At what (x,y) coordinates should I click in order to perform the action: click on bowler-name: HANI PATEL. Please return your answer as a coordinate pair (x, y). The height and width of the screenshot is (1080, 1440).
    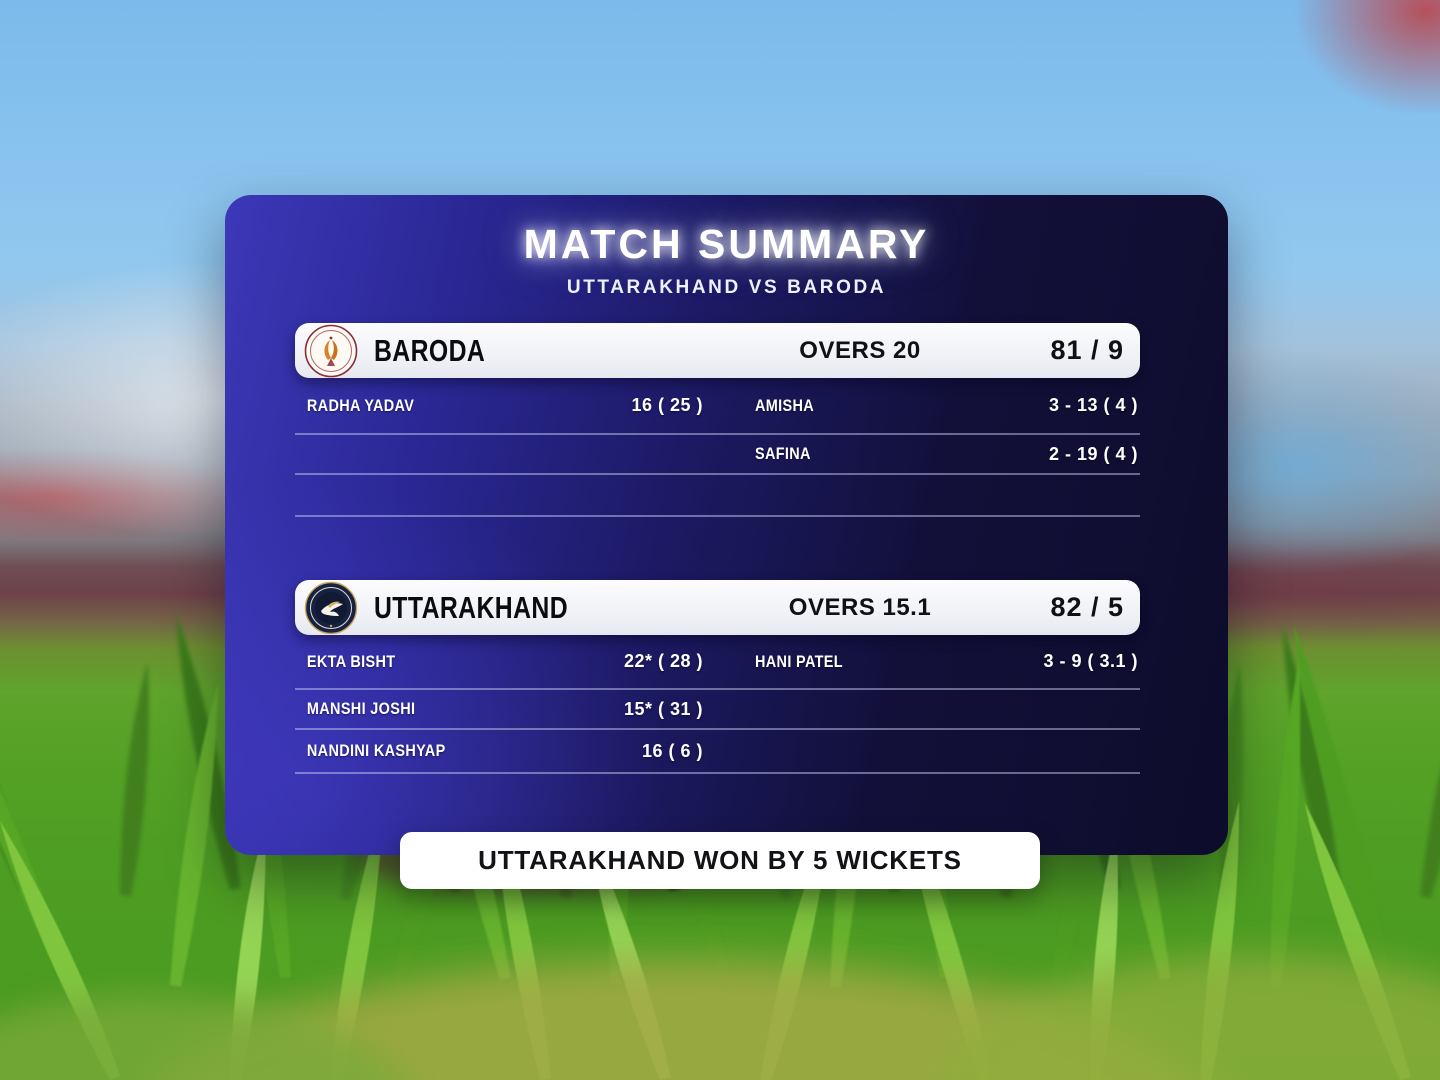
    Looking at the image, I should click on (799, 661).